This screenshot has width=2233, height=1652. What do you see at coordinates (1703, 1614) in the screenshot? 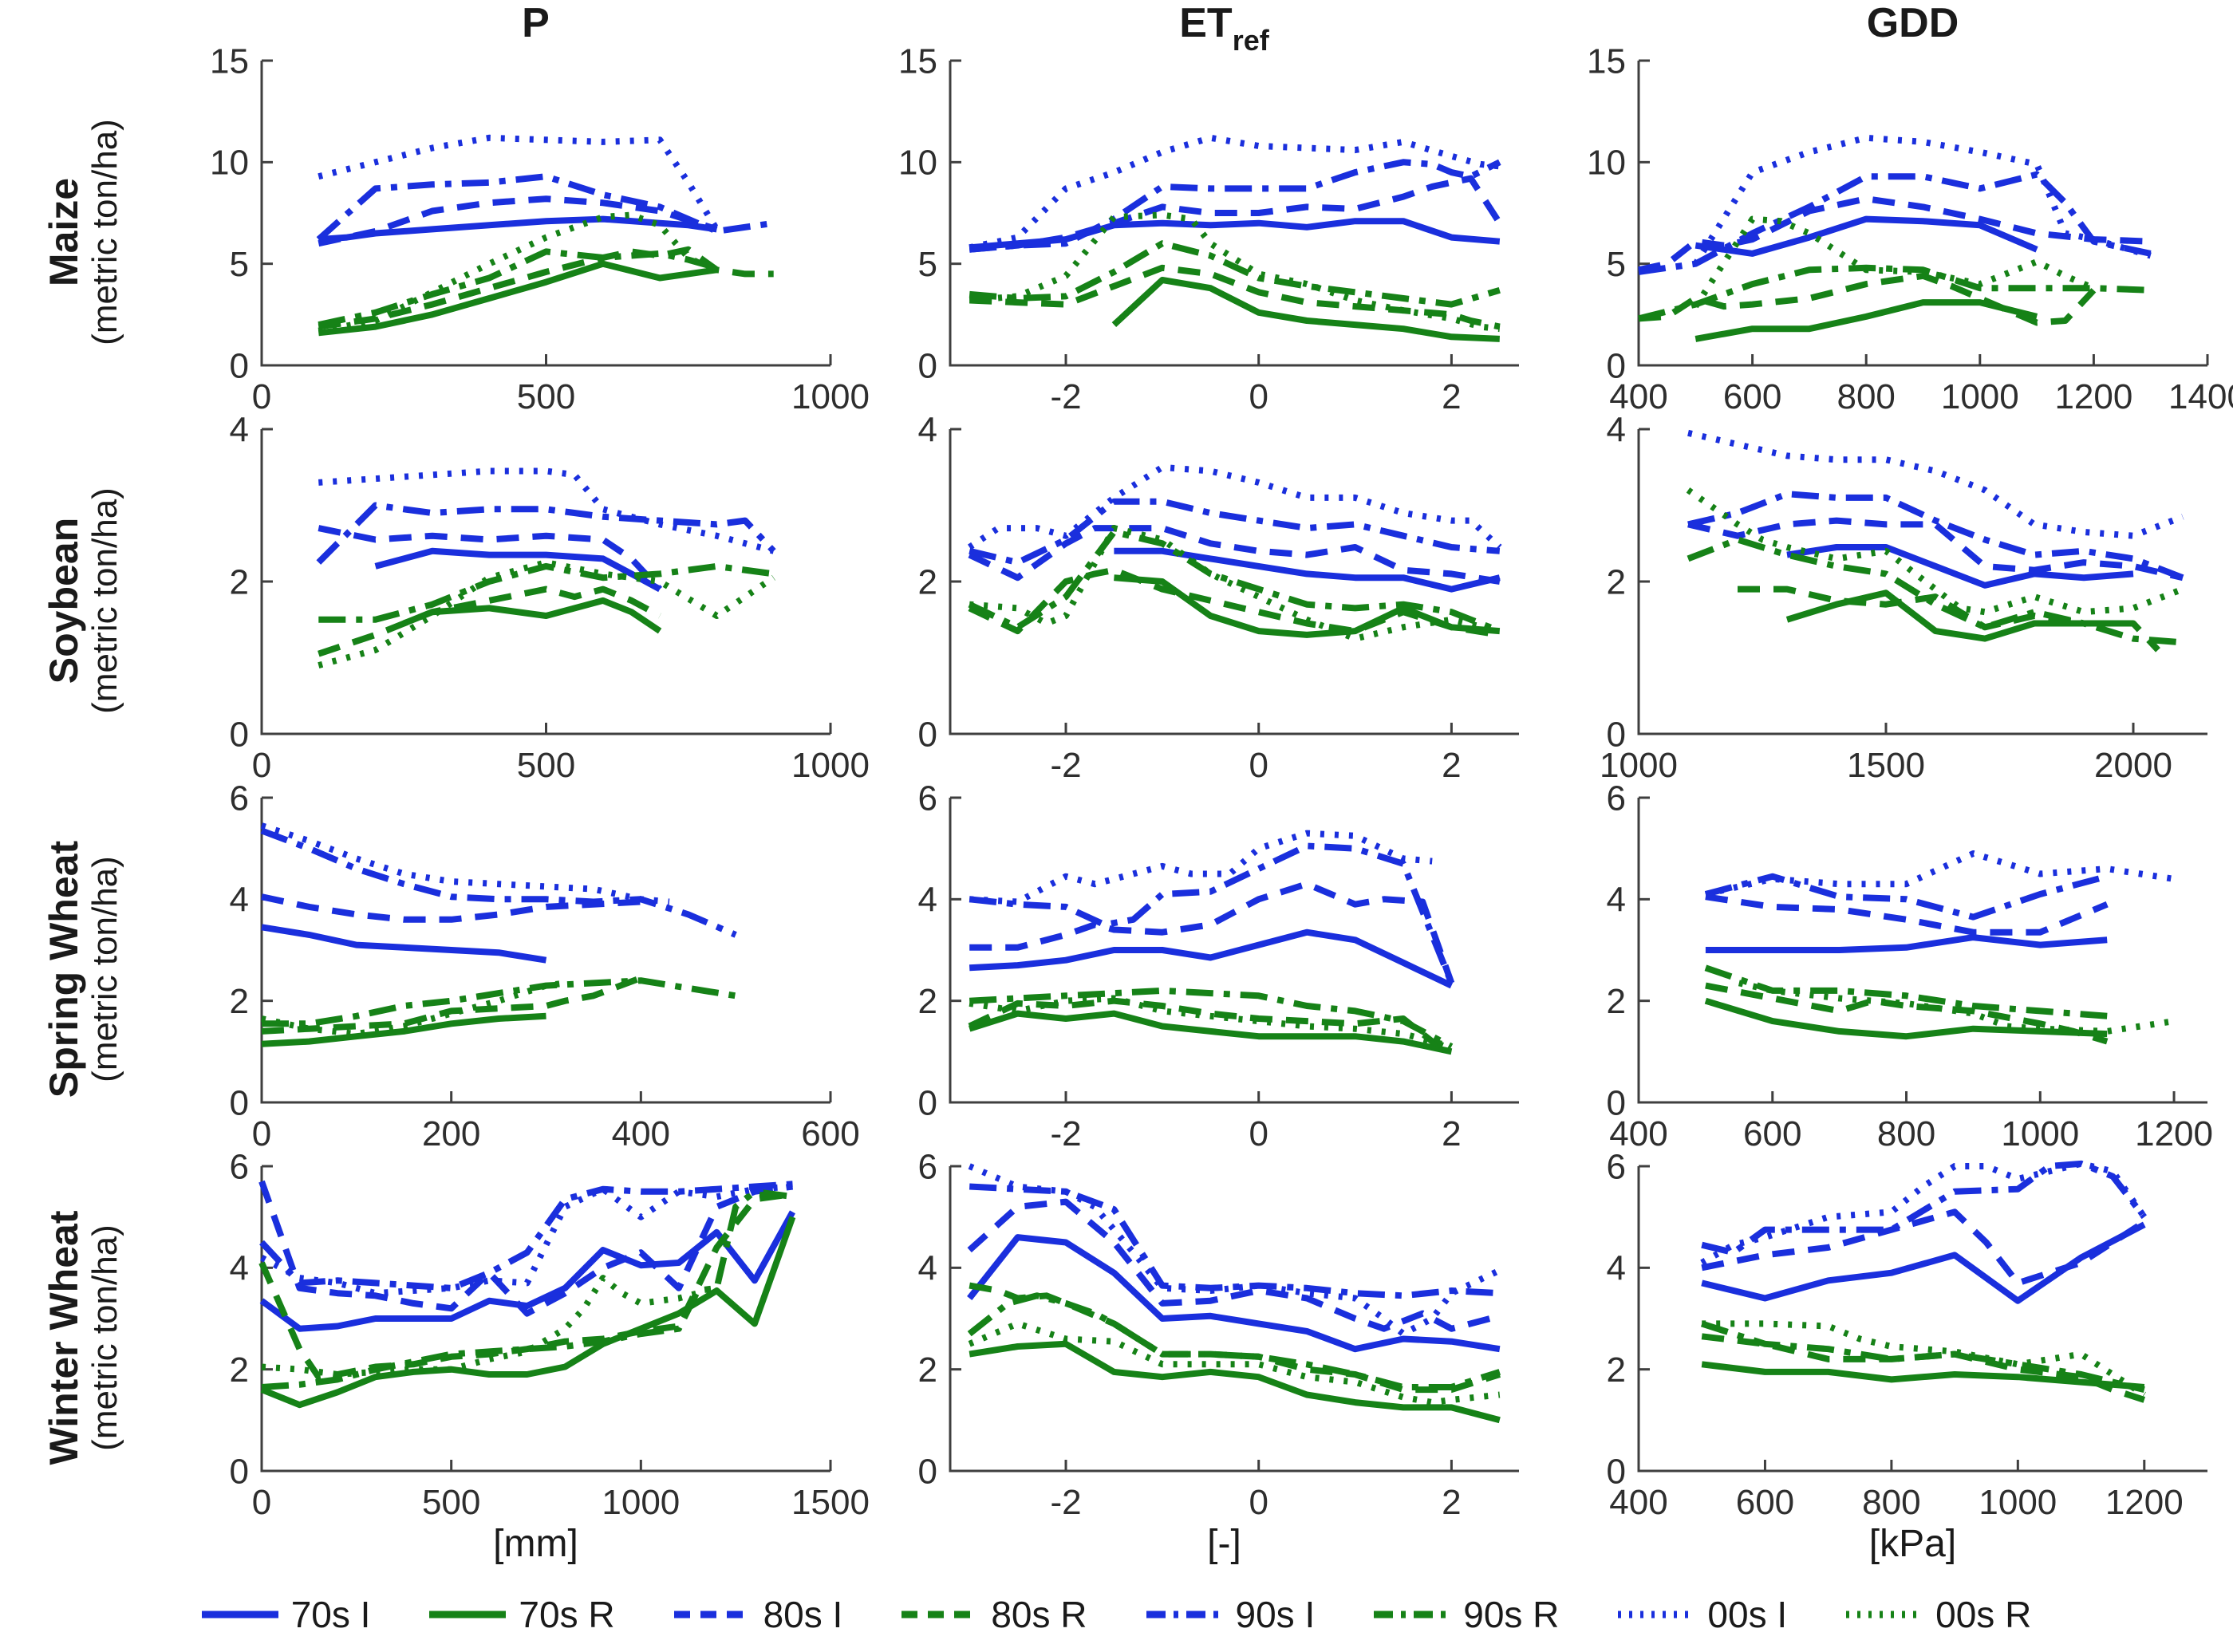
I see `legend-item-00s-i: 00s I` at bounding box center [1703, 1614].